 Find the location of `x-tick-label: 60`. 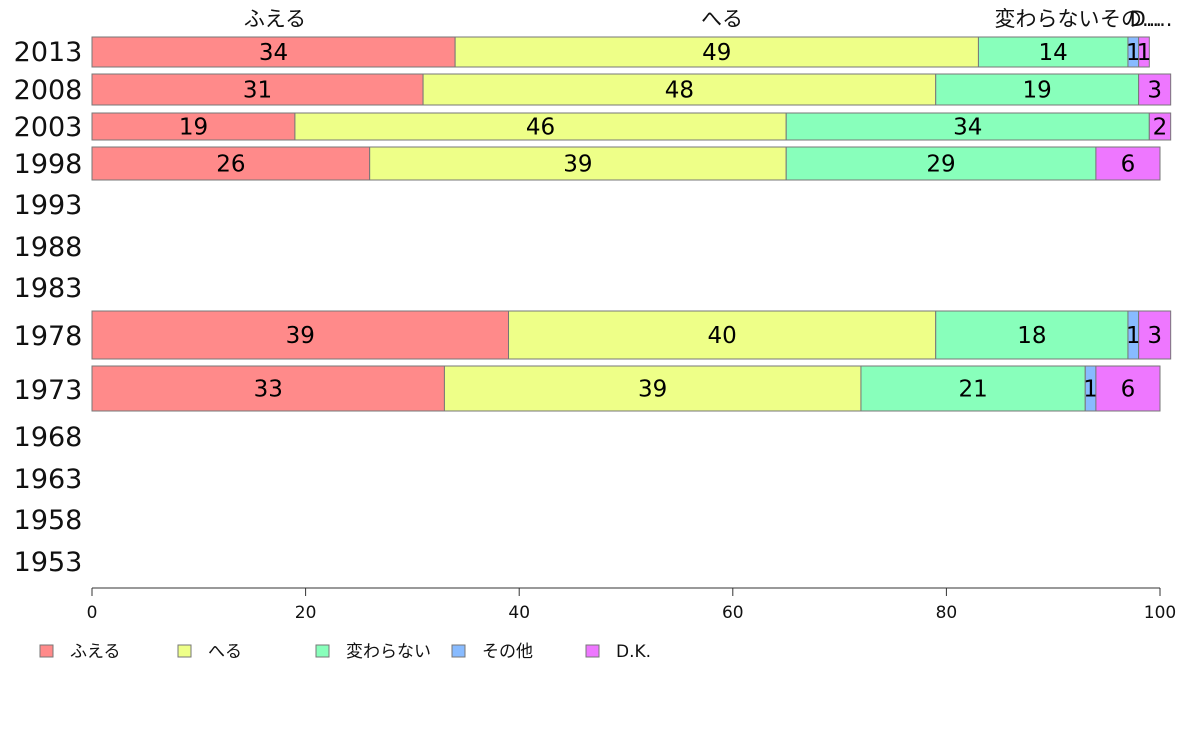

x-tick-label: 60 is located at coordinates (733, 613).